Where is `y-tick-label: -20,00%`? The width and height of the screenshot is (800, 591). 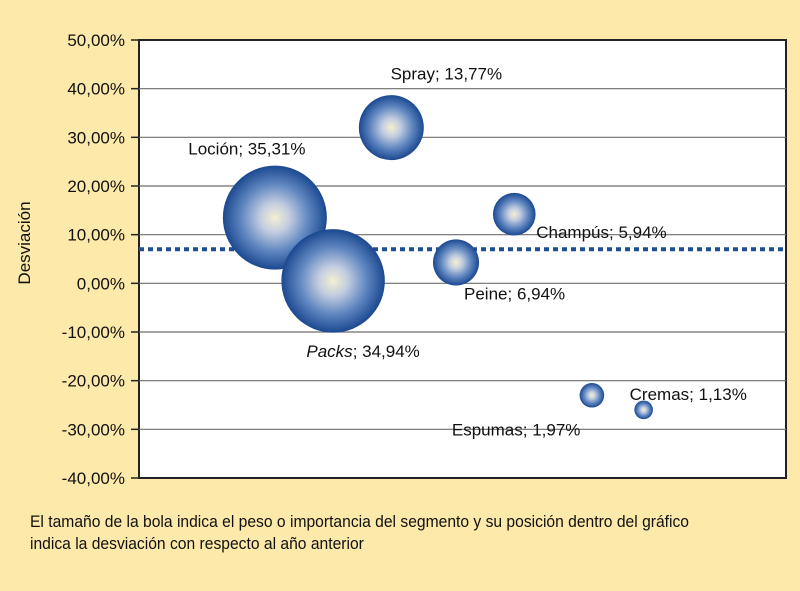
y-tick-label: -20,00% is located at coordinates (93, 381).